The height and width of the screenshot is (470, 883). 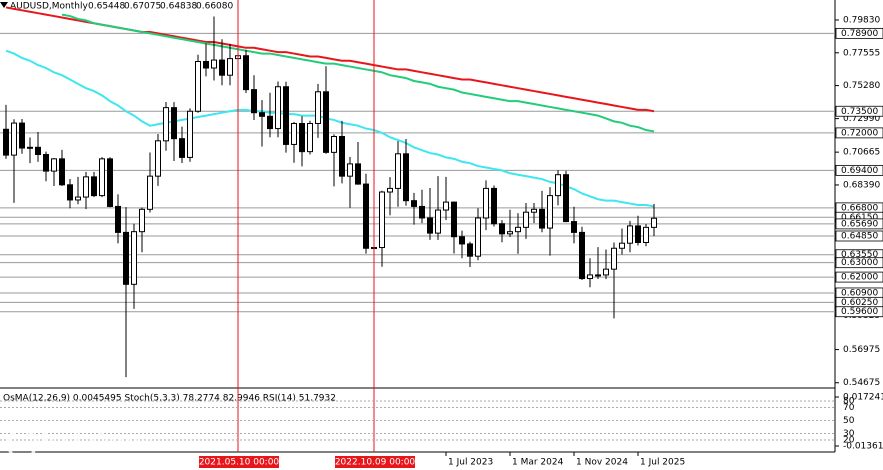 I want to click on x-tick-label: 1 Nov 2024, so click(x=602, y=463).